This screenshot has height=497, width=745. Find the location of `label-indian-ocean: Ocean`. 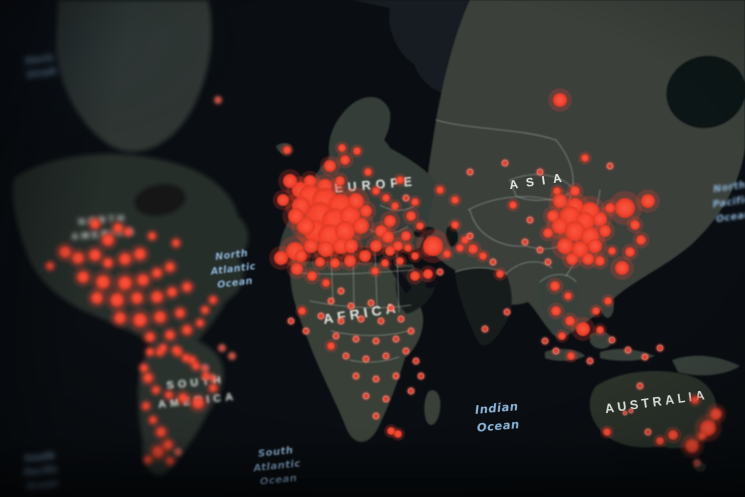

label-indian-ocean: Ocean is located at coordinates (498, 426).